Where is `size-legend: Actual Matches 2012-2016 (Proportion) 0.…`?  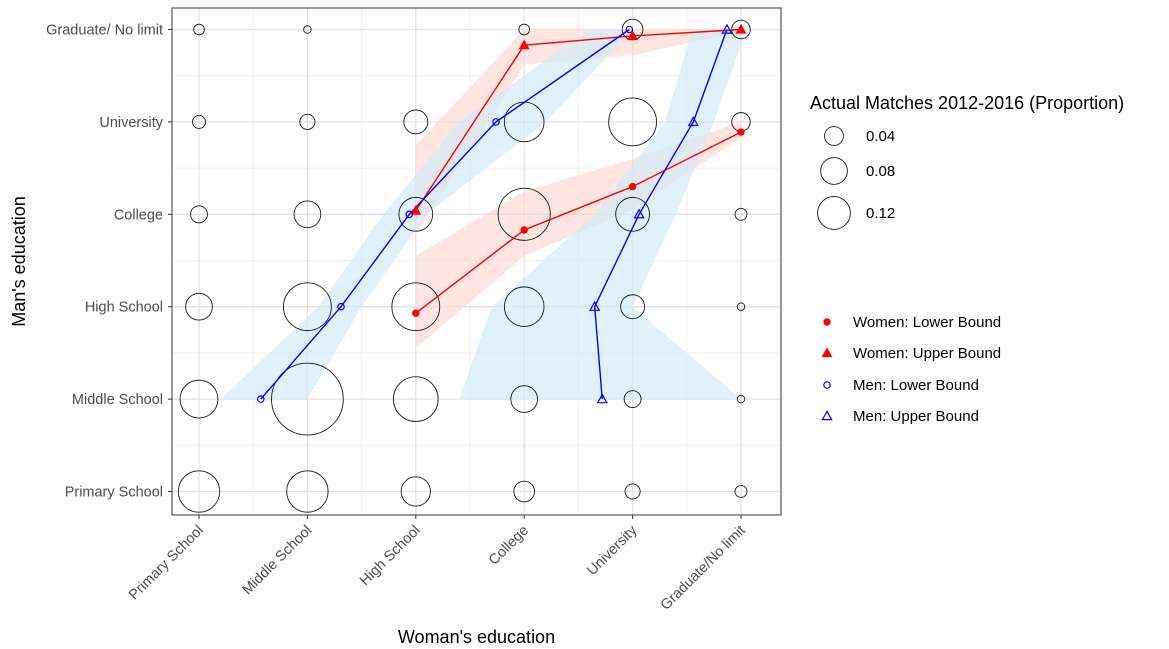 size-legend: Actual Matches 2012-2016 (Proportion) 0.… is located at coordinates (967, 161).